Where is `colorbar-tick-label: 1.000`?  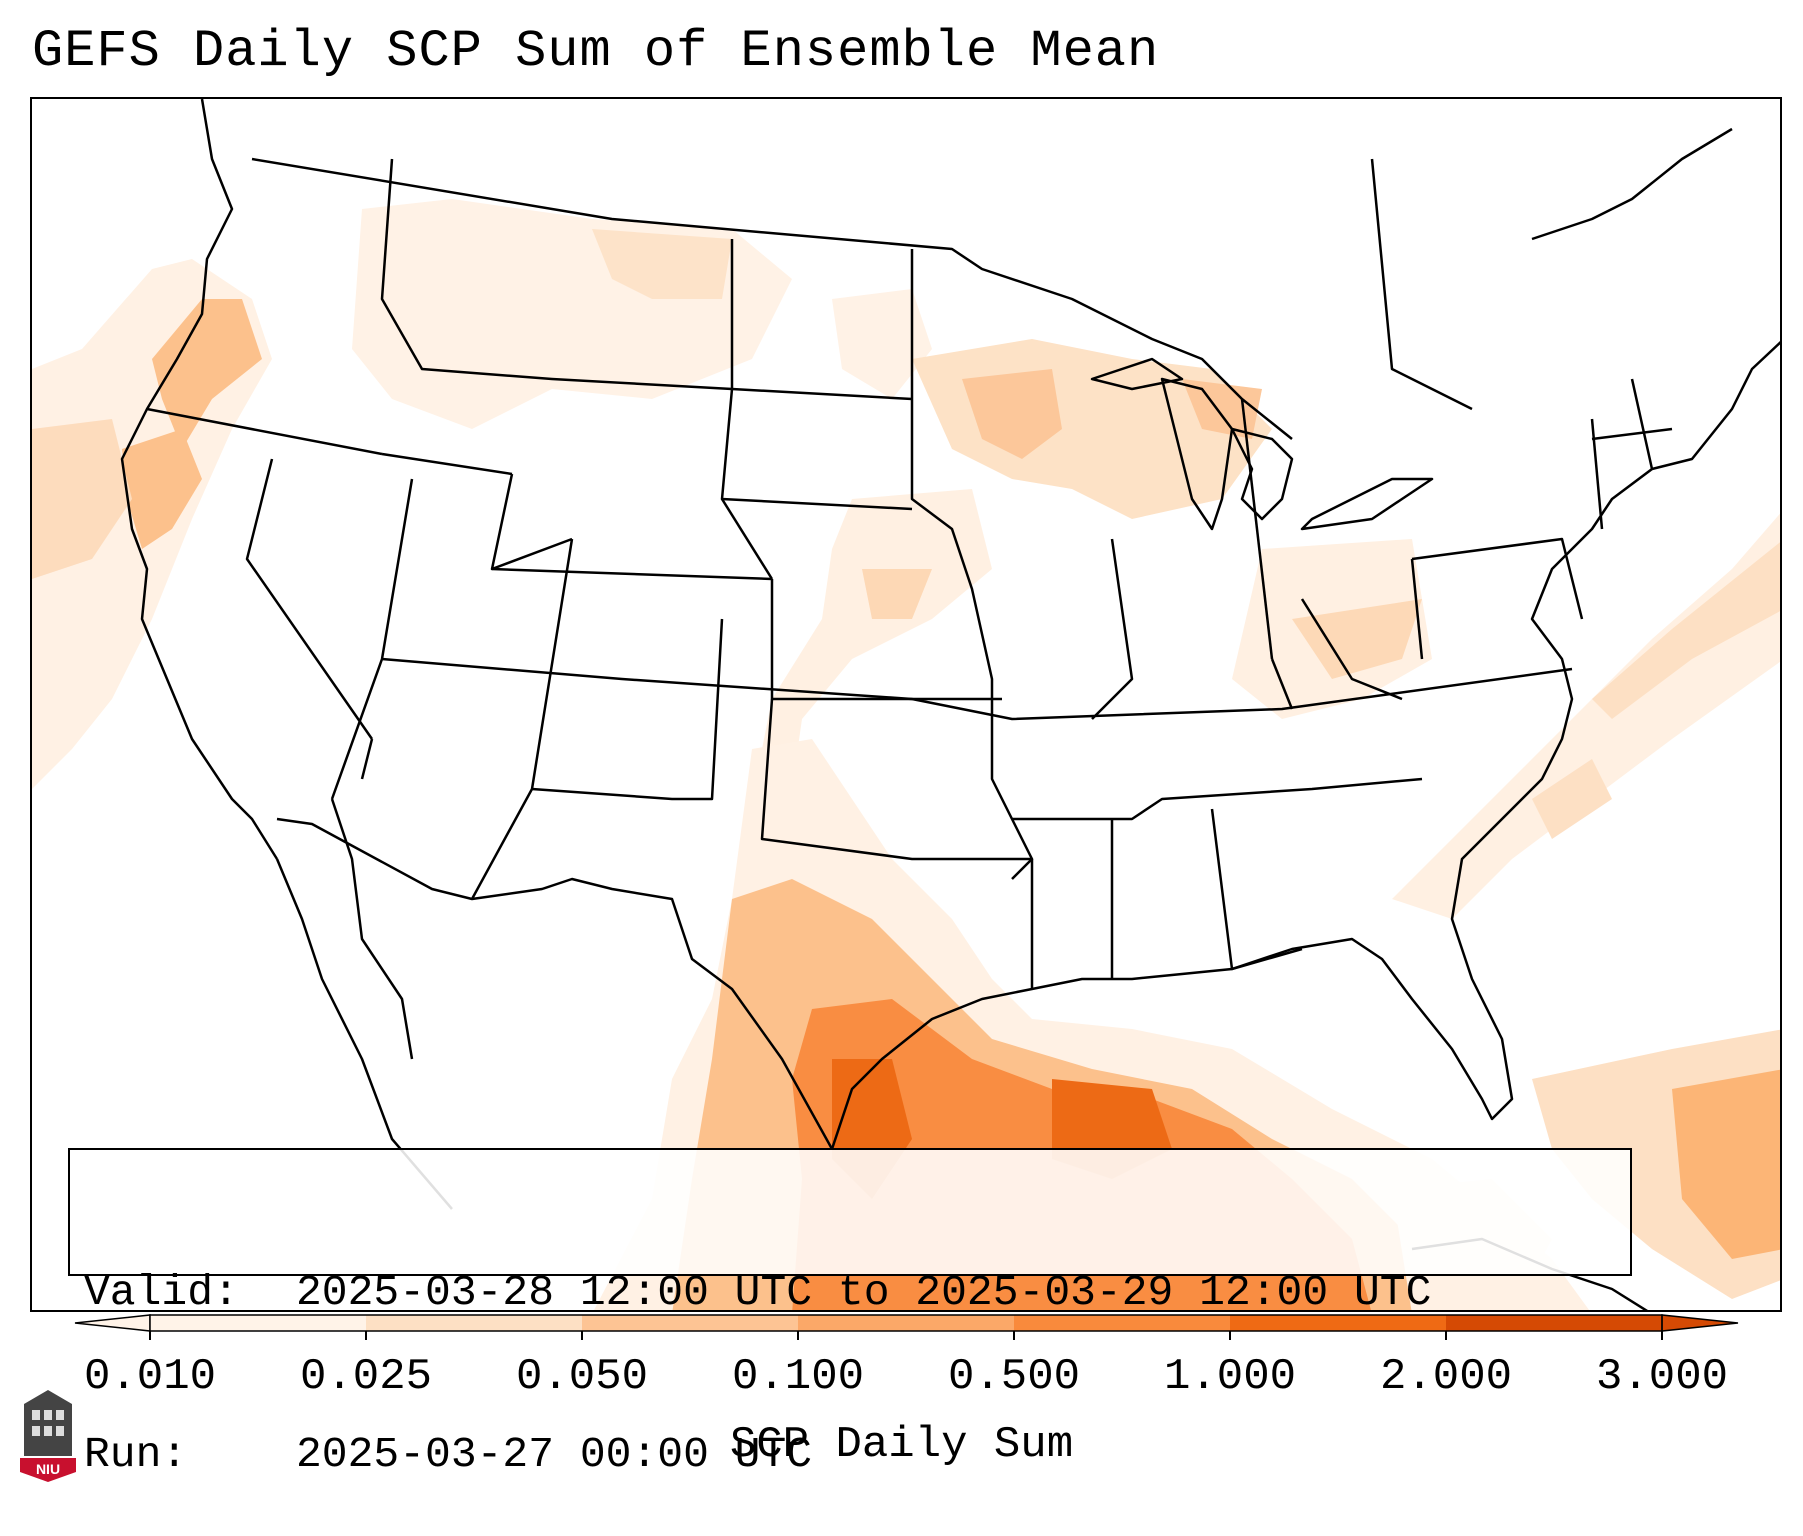
colorbar-tick-label: 1.000 is located at coordinates (1230, 1377).